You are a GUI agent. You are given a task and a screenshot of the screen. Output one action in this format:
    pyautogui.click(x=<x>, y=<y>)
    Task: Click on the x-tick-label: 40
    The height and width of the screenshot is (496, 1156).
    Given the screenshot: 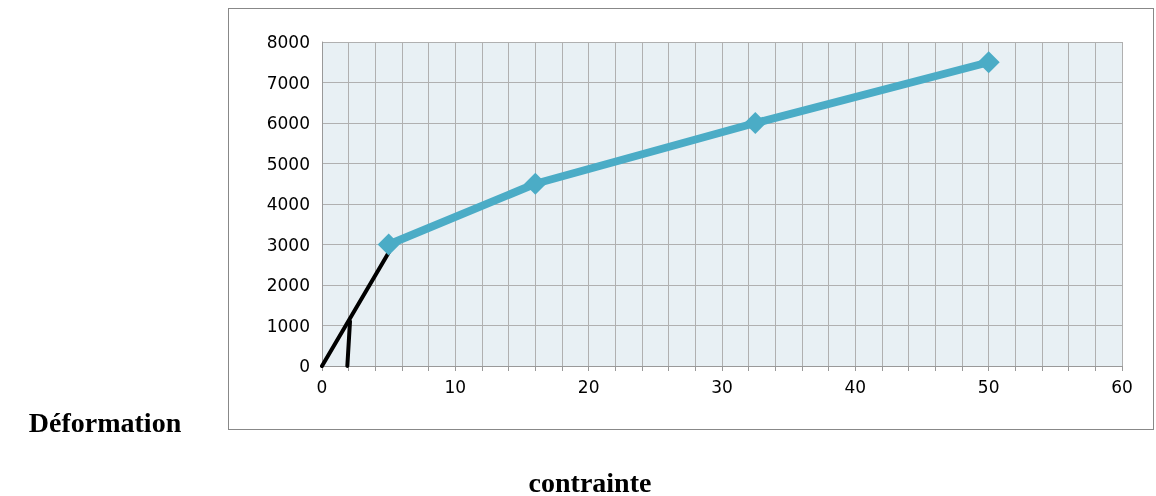 What is the action you would take?
    pyautogui.click(x=855, y=386)
    